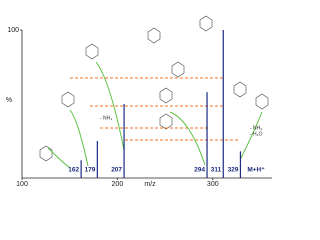  I want to click on y-tick-label: 100, so click(13, 30).